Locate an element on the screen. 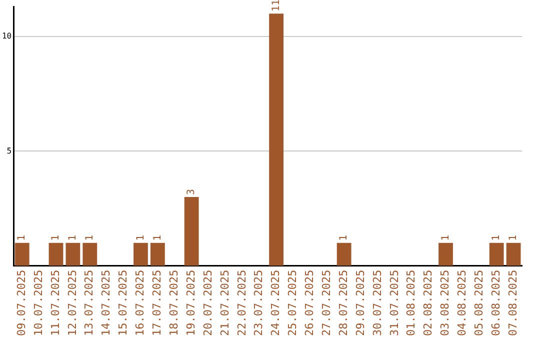 The image size is (540, 340). x-tick-label: 31.07.2025 is located at coordinates (394, 303).